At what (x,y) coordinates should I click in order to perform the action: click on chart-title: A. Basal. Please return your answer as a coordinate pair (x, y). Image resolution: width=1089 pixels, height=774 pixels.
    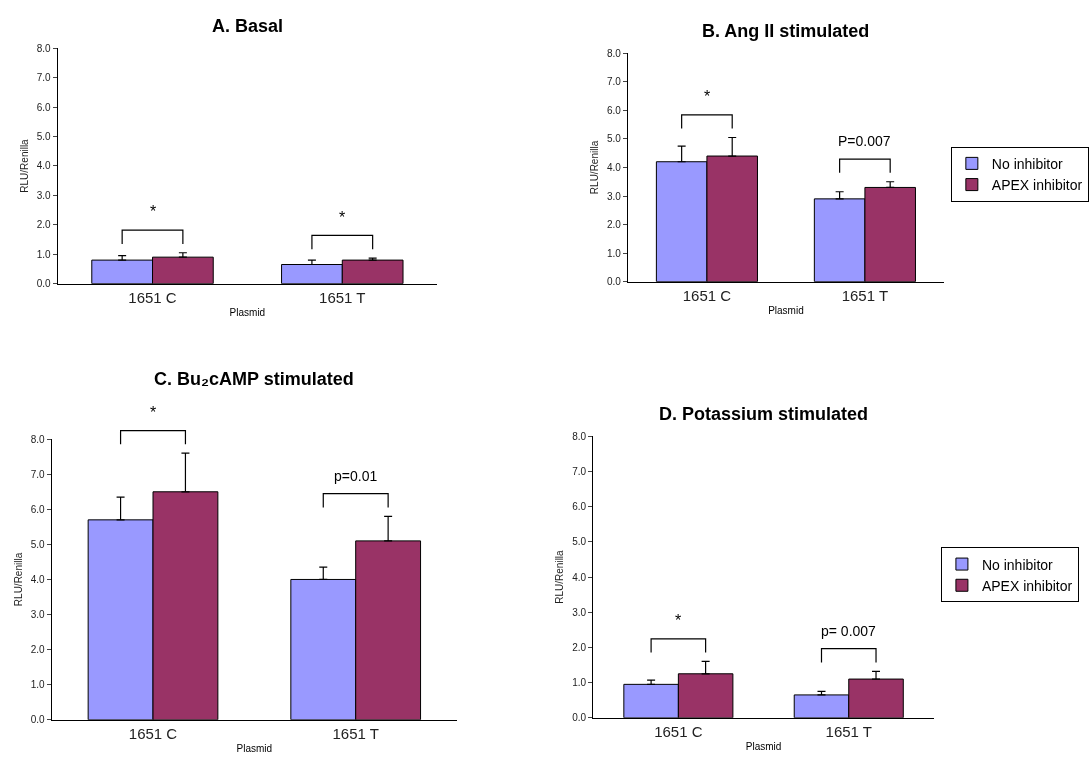
    Looking at the image, I should click on (248, 26).